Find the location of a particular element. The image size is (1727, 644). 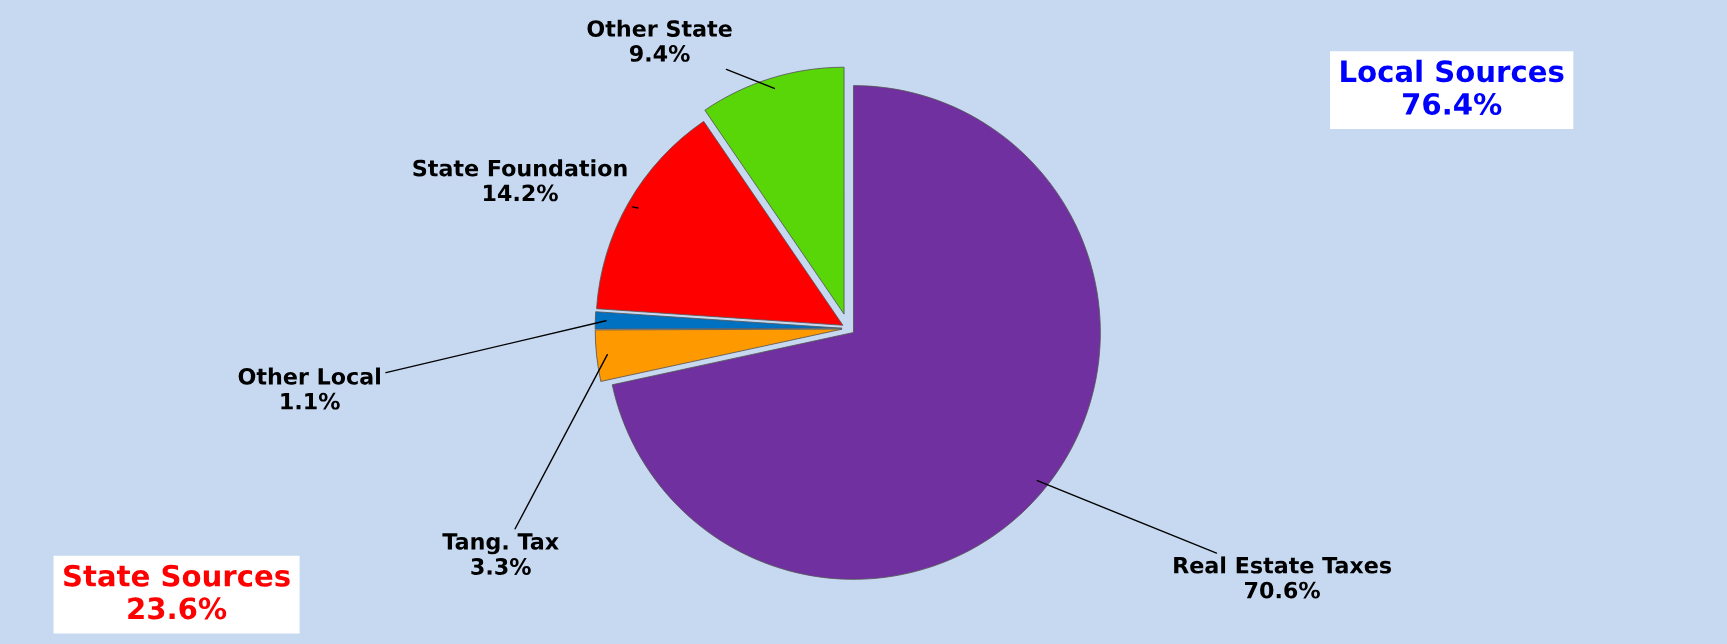

data-label: 14.2% is located at coordinates (520, 193).